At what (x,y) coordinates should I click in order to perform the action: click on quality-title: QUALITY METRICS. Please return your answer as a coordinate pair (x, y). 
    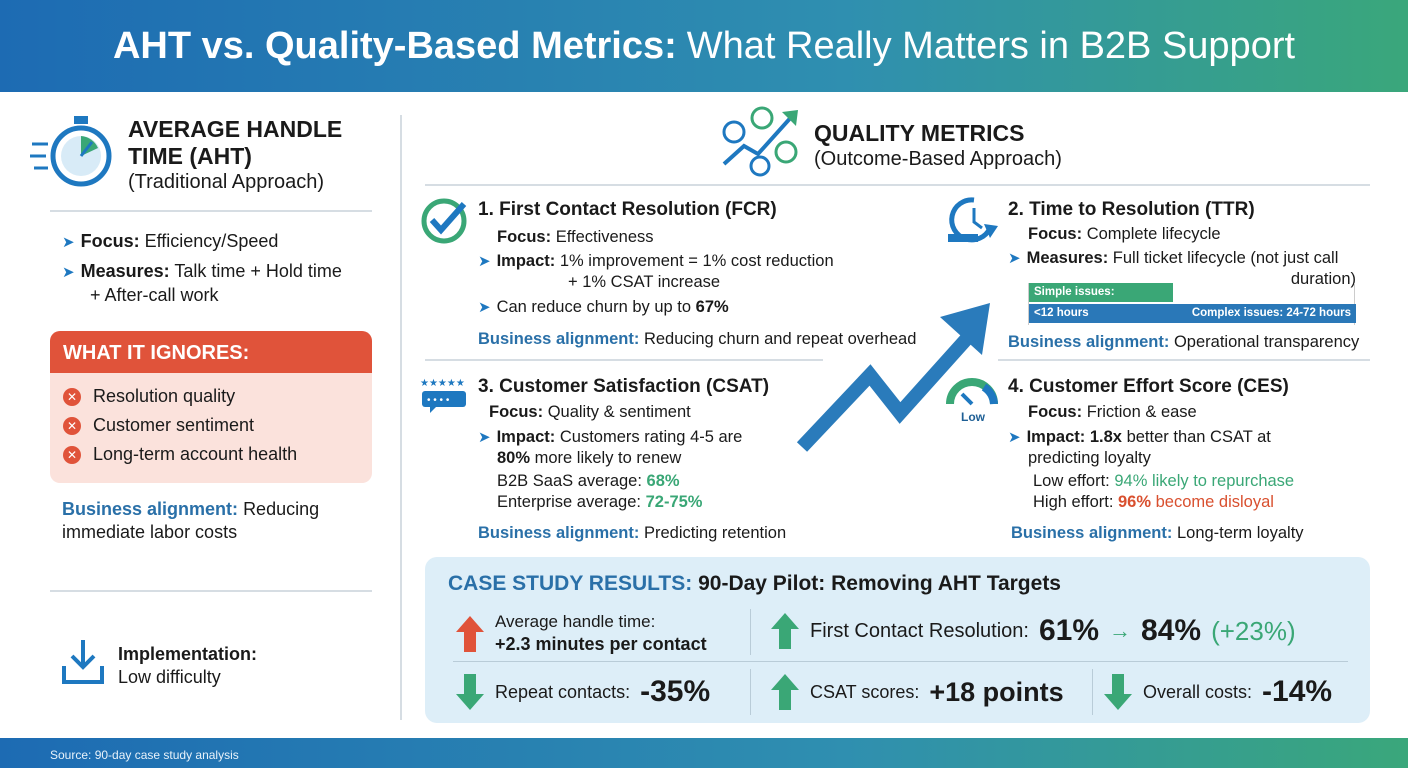
    Looking at the image, I should click on (919, 133).